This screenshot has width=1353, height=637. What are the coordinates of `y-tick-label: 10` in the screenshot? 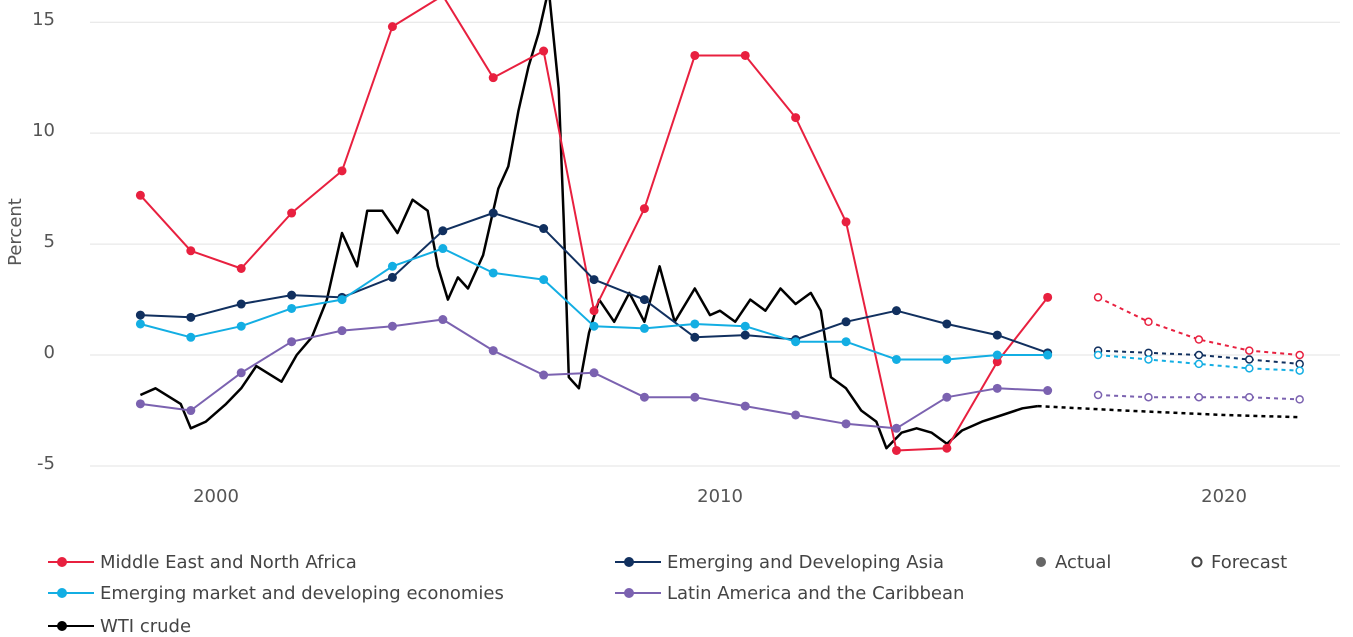 It's located at (43, 130).